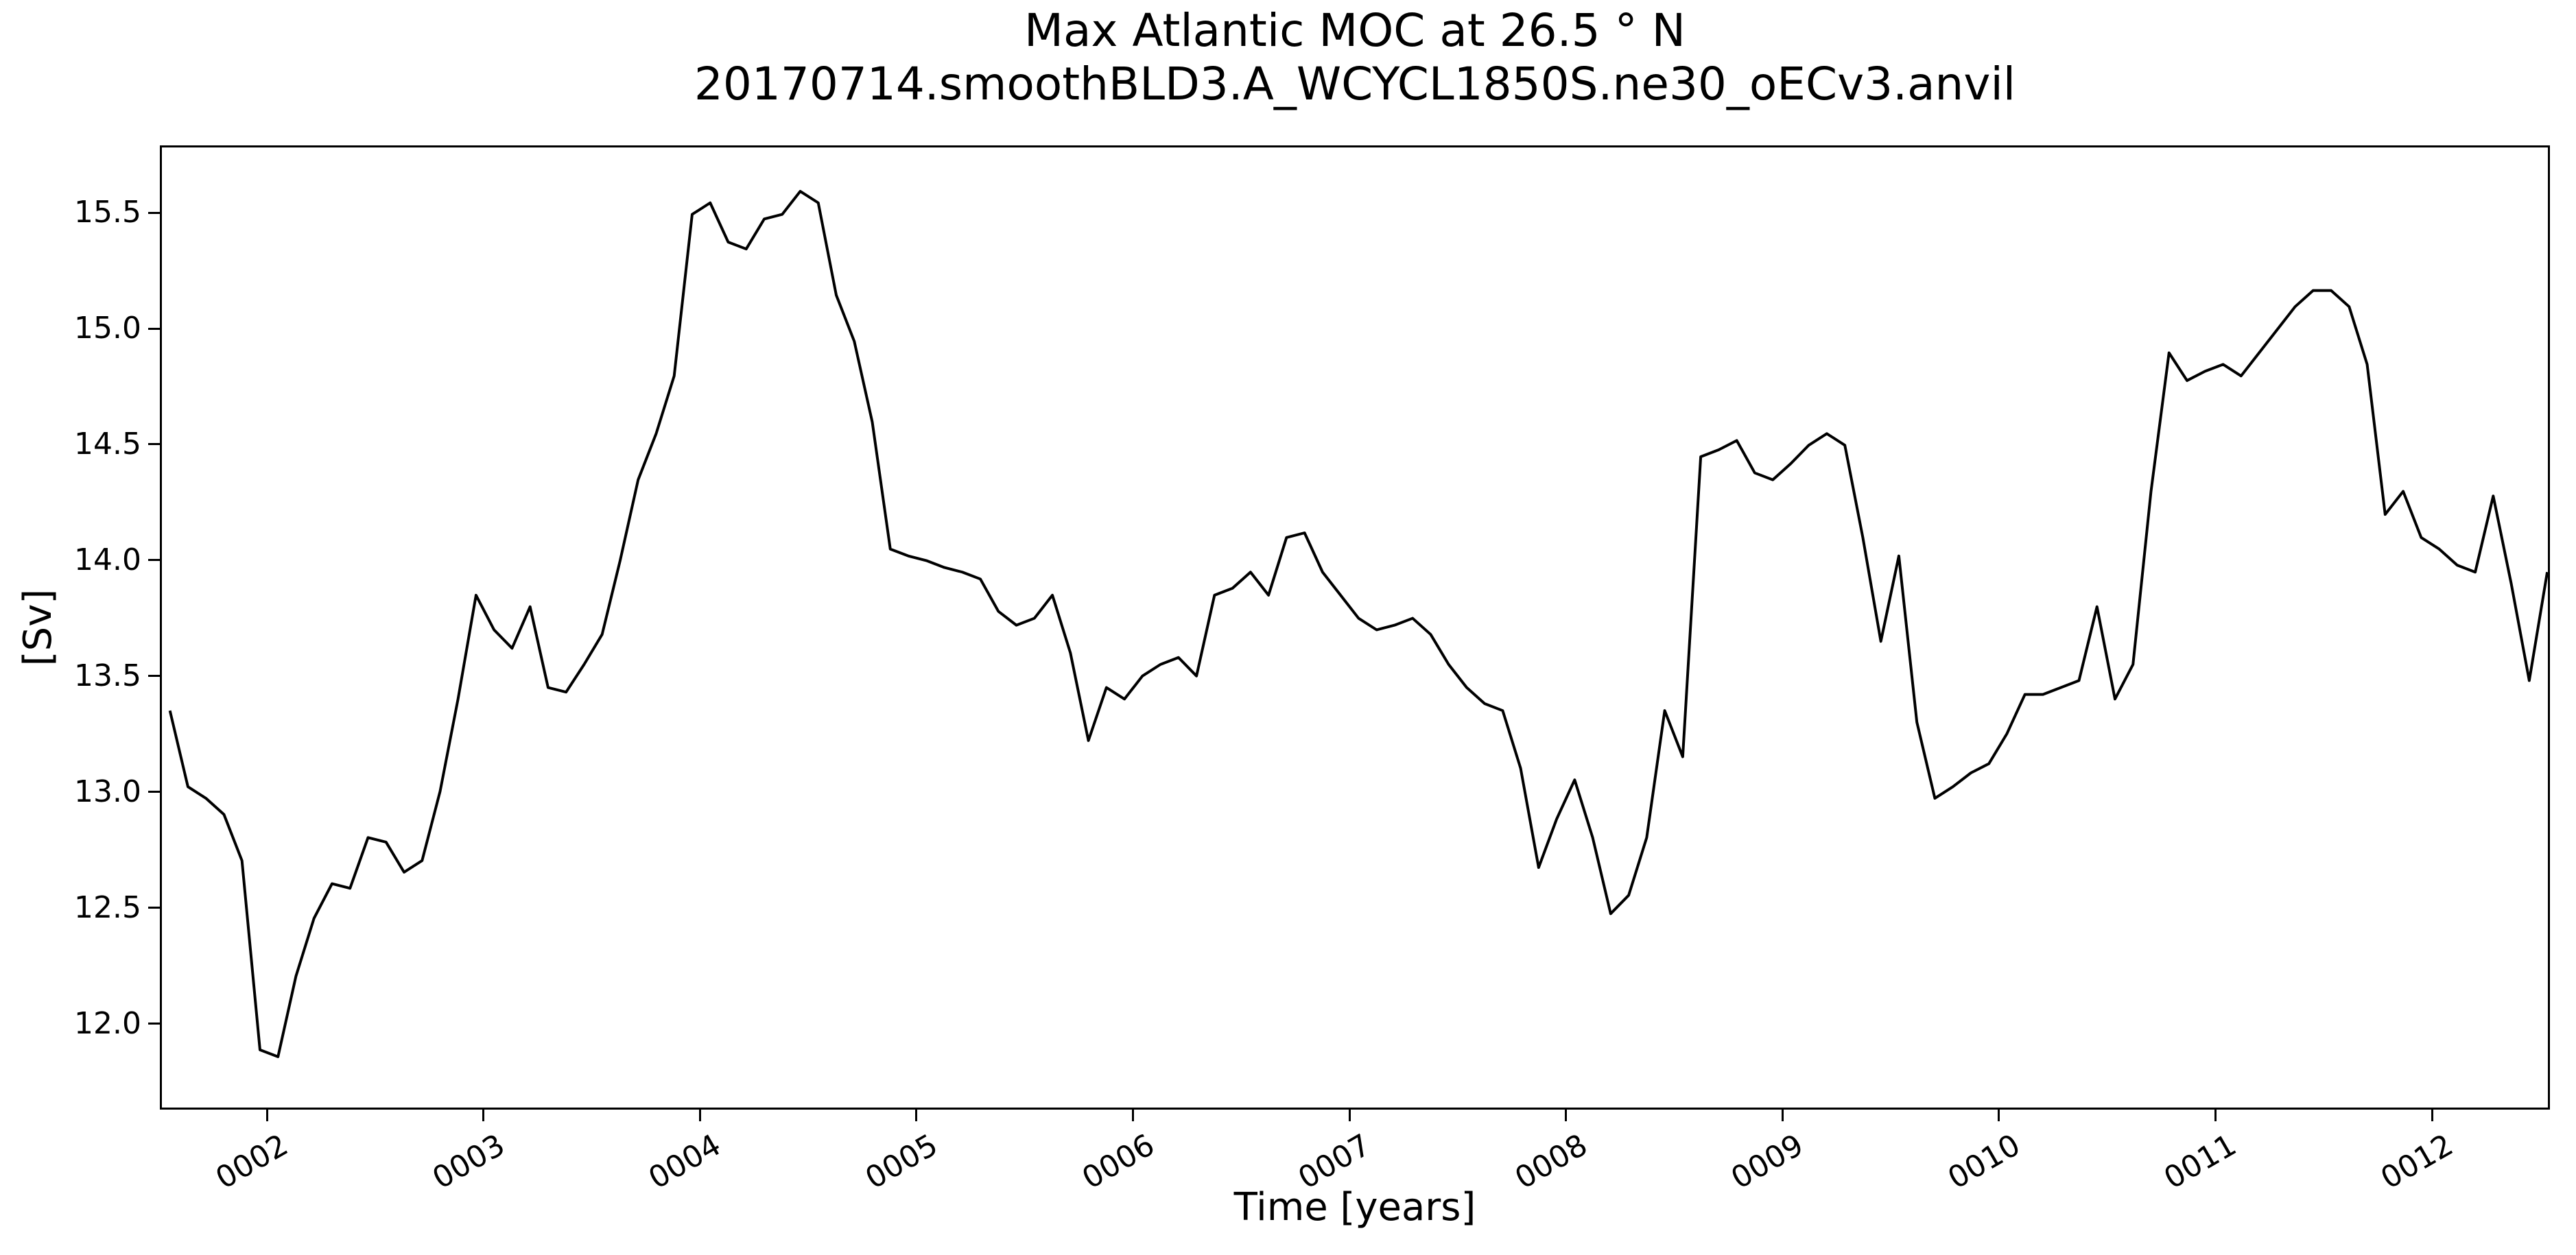 This screenshot has width=2576, height=1255. I want to click on y-tick-label: 13.0, so click(107, 791).